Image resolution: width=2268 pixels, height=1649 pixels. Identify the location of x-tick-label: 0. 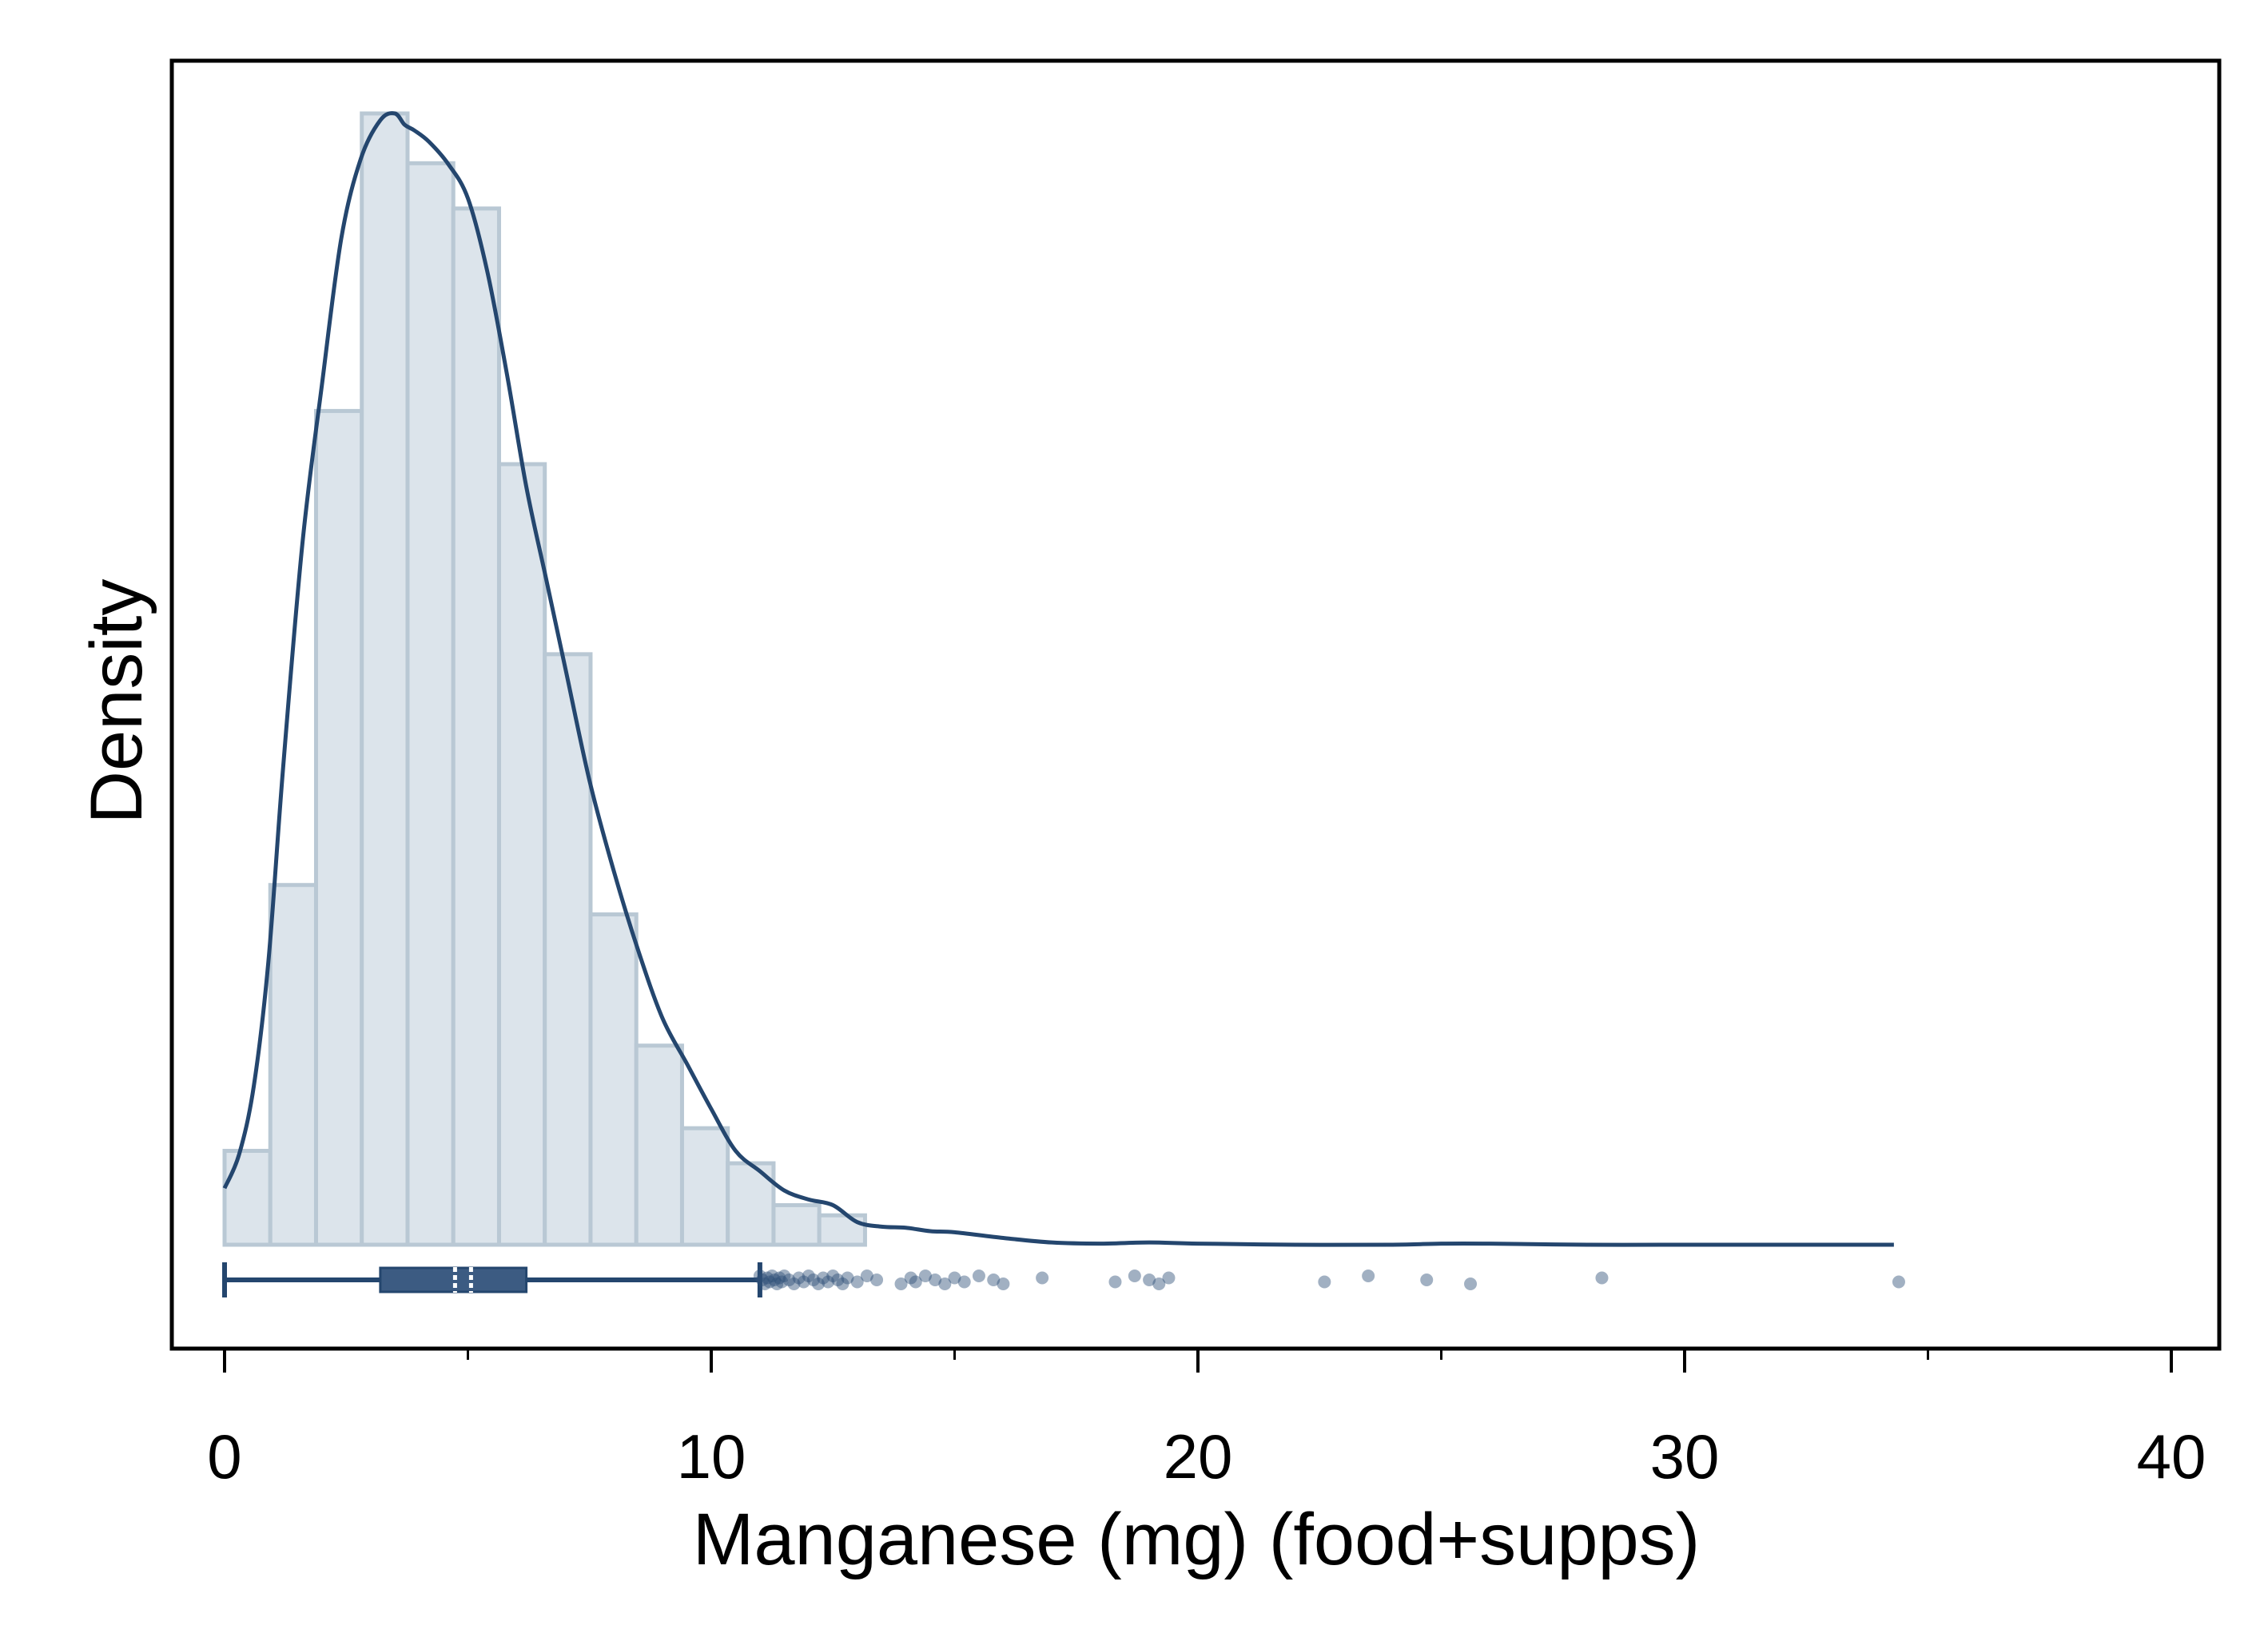
(224, 1456).